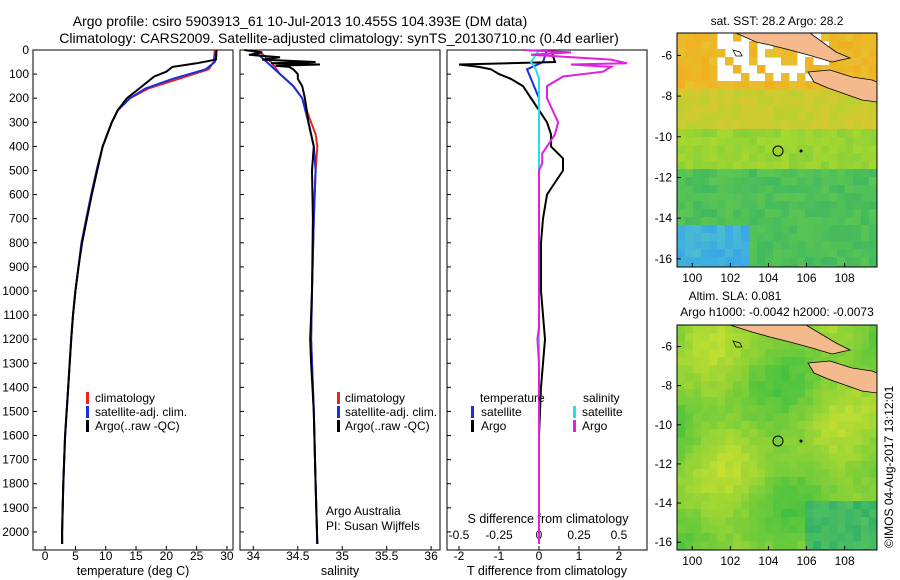 The height and width of the screenshot is (580, 900). What do you see at coordinates (595, 426) in the screenshot?
I see `legend-label-s-argo: Argo` at bounding box center [595, 426].